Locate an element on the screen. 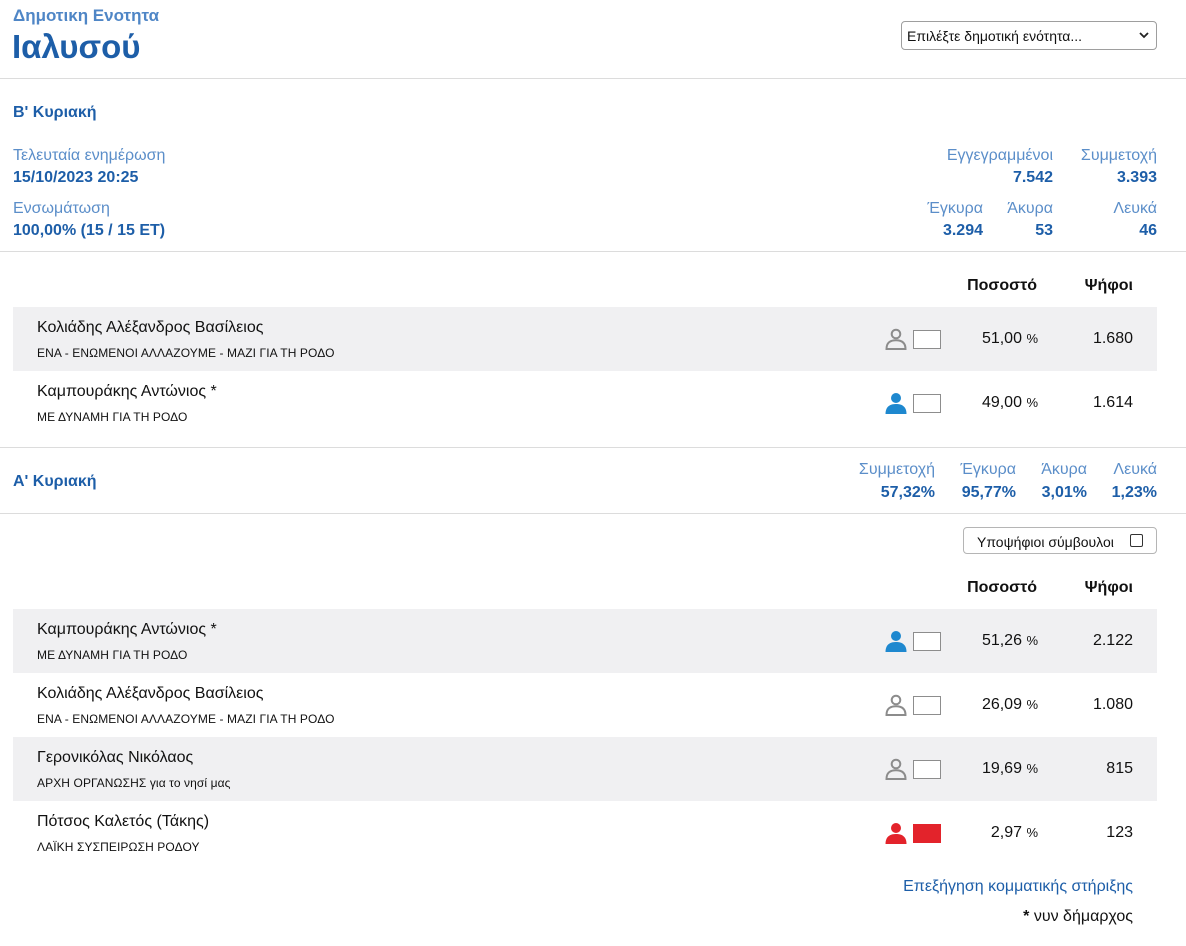 Image resolution: width=1186 pixels, height=946 pixels. last-update-value: 15/10/2023 20:25 is located at coordinates (76, 177).